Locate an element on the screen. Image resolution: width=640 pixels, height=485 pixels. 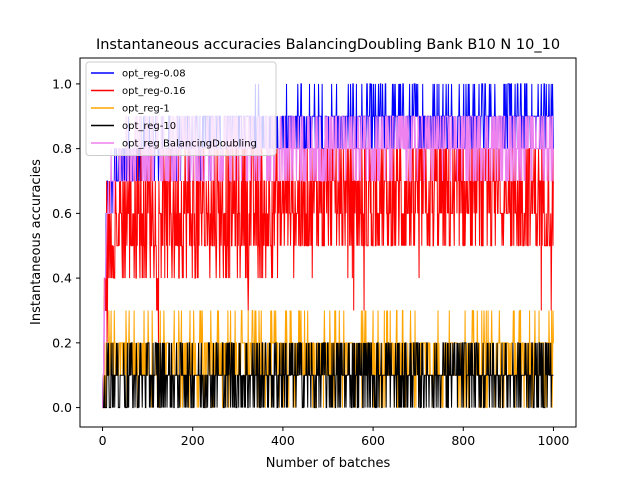
legend-box is located at coordinates (181, 108).